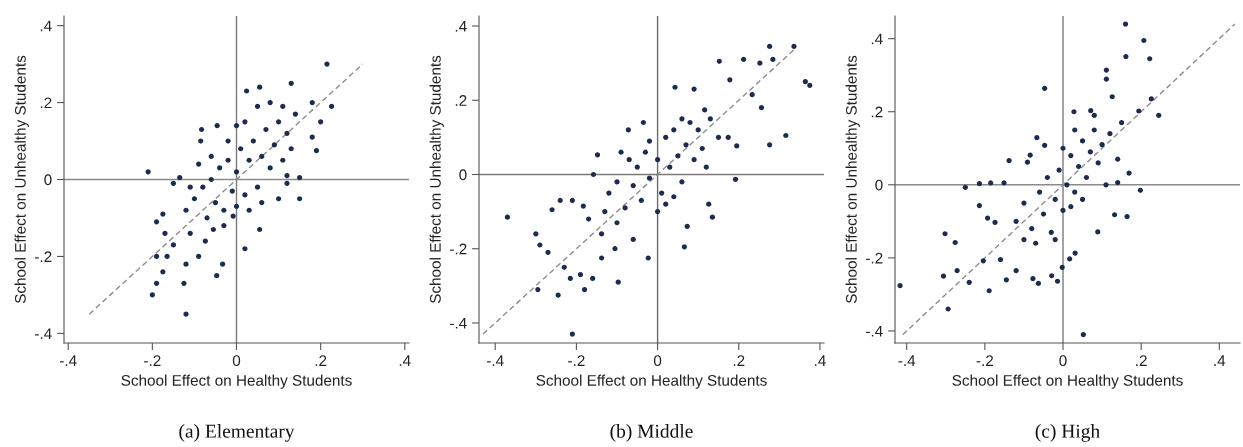 The height and width of the screenshot is (447, 1243). I want to click on text: (b) Middle, so click(651, 433).